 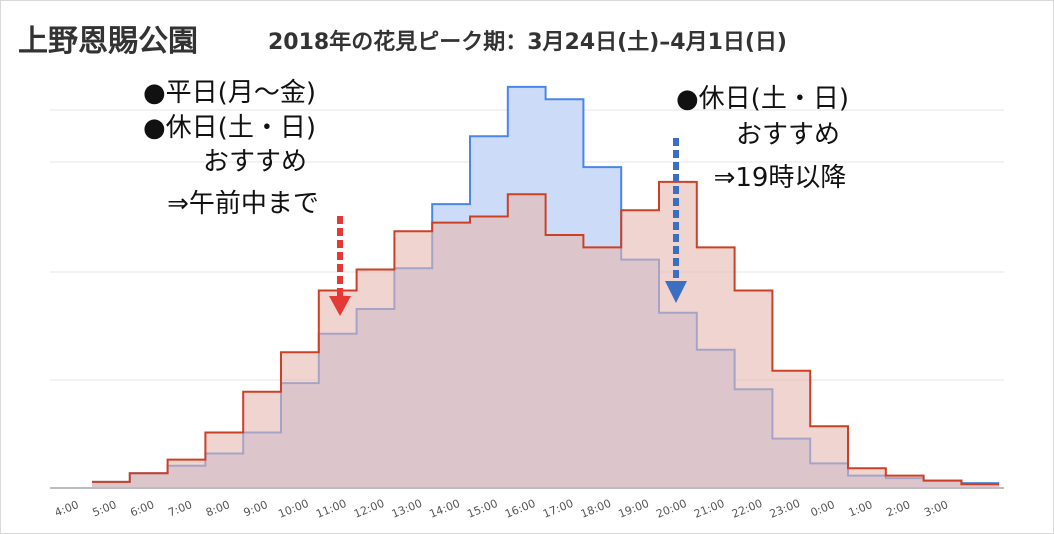 I want to click on x-tick-label: 12:00, so click(x=369, y=509).